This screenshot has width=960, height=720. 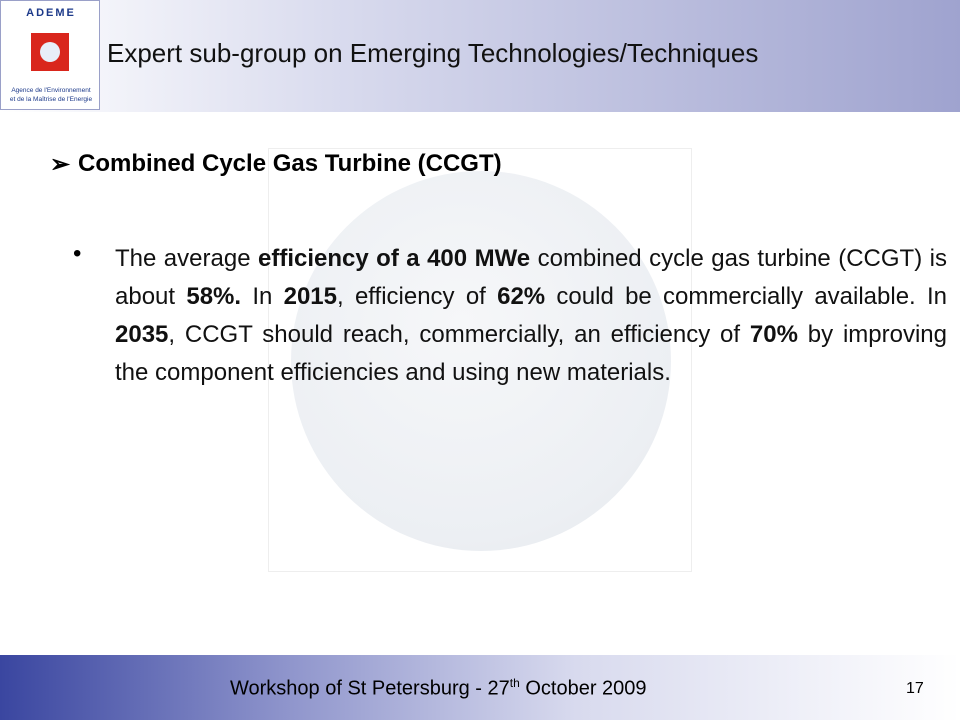 I want to click on bold-run: efficiency of a 400 MWe, so click(x=394, y=258).